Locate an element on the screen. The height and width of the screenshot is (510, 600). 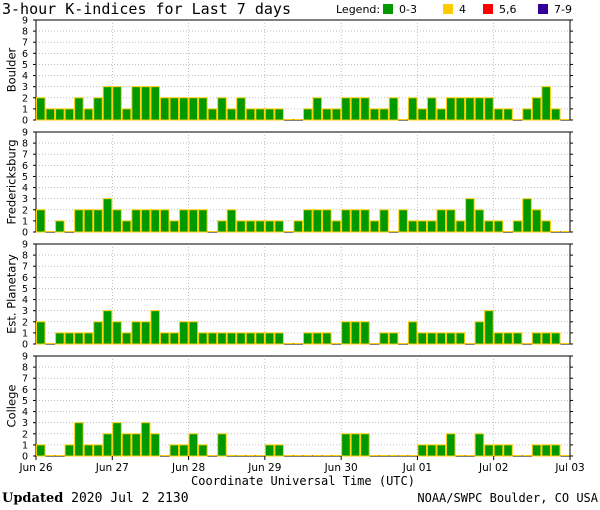
updated-label: Updated is located at coordinates (33, 498).